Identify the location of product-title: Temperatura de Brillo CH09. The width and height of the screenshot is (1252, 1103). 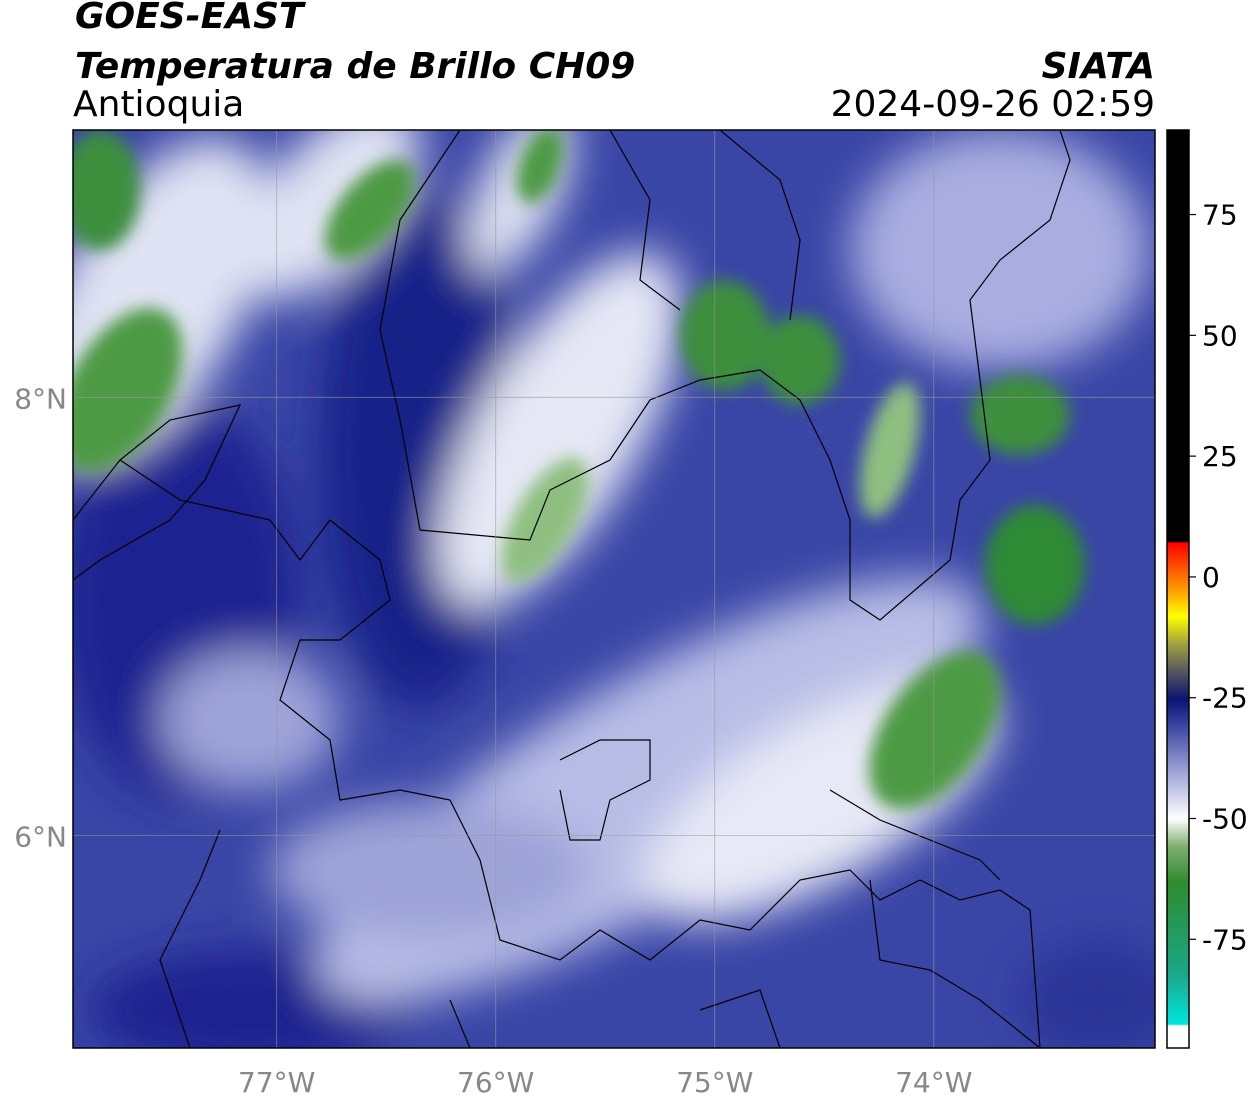
(355, 66).